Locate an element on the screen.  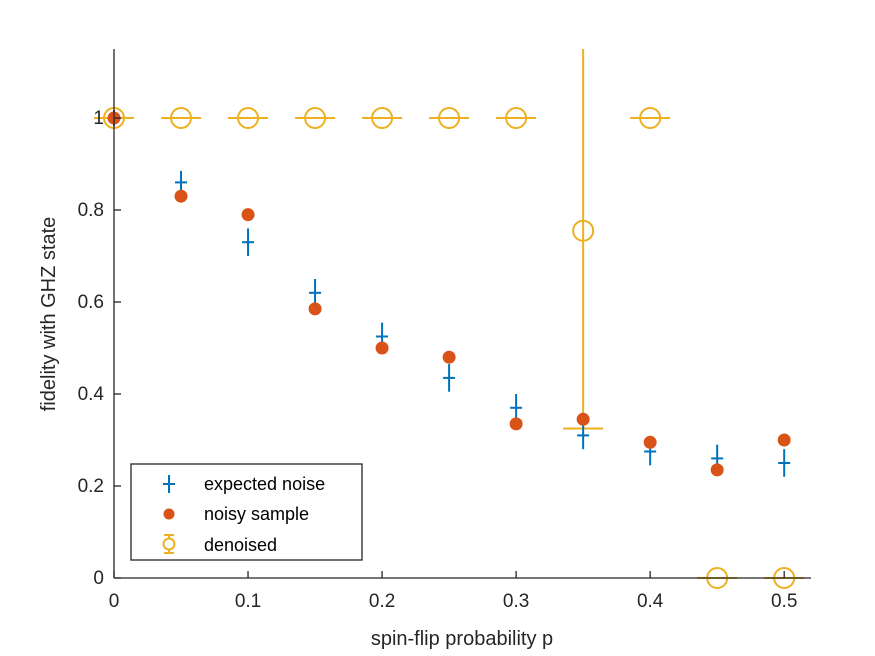
y-tick-label-0-8: 0.8 is located at coordinates (91, 210).